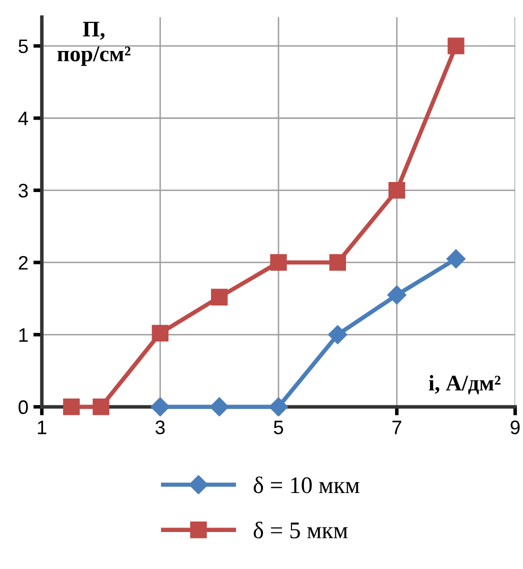 This screenshot has width=523, height=569. I want to click on x-tick-label: 7, so click(397, 427).